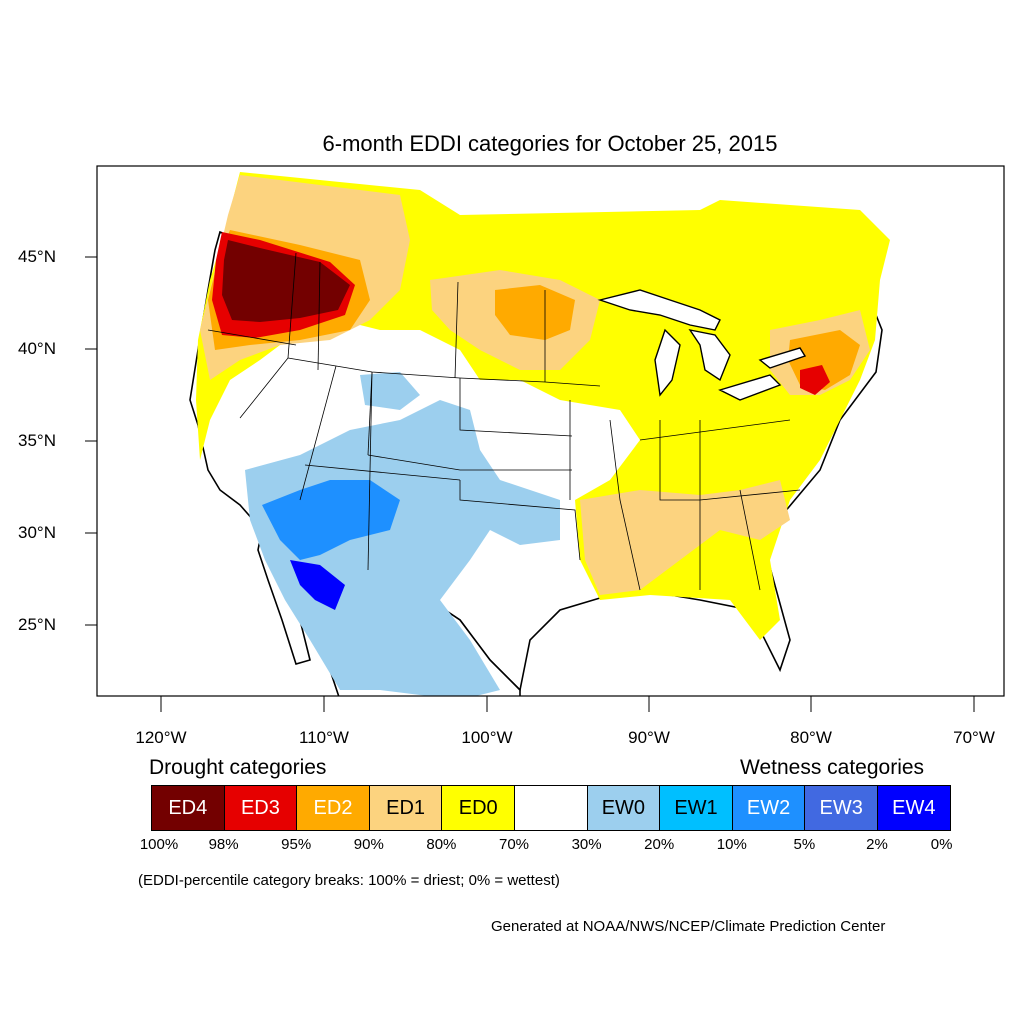 This screenshot has height=1024, width=1024. Describe the element at coordinates (402, 548) in the screenshot. I see `ew0-southwest` at that location.